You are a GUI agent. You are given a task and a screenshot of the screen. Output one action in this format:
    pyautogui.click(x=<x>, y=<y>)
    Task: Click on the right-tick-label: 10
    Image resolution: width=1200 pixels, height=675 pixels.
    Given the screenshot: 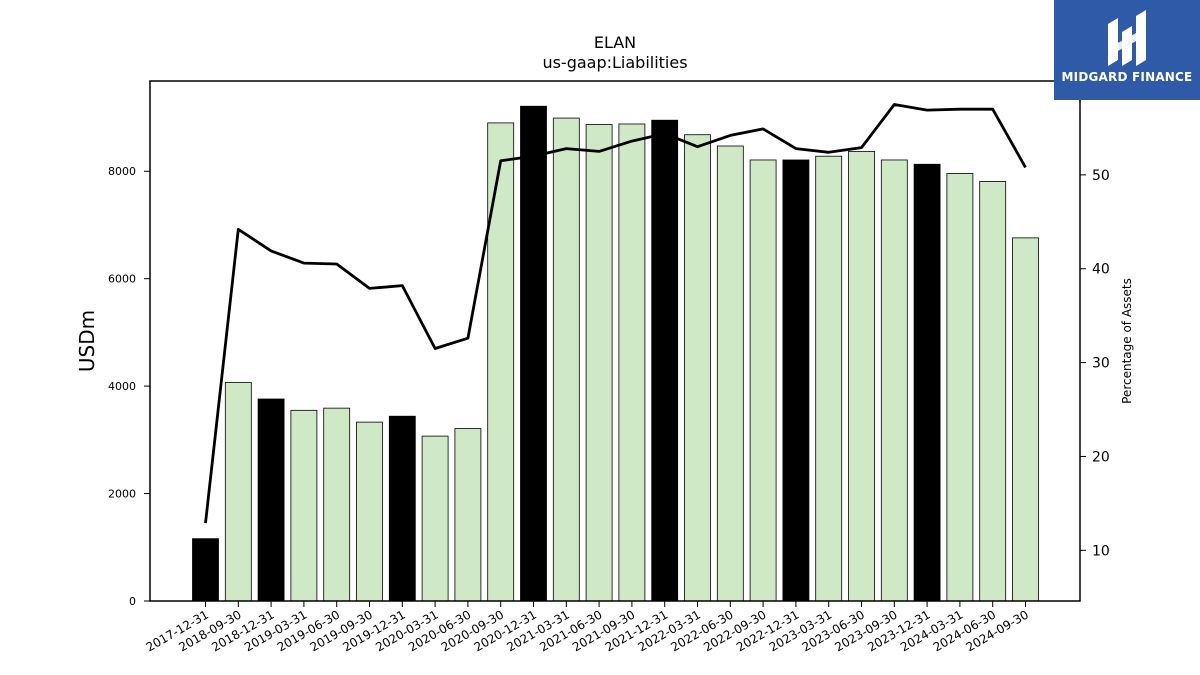 What is the action you would take?
    pyautogui.click(x=1101, y=551)
    